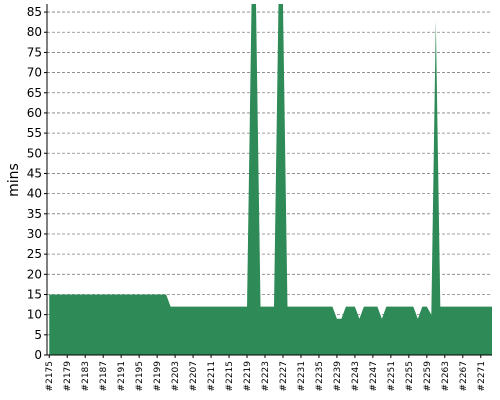 The height and width of the screenshot is (400, 500). I want to click on x-tick-label: #2223, so click(266, 376).